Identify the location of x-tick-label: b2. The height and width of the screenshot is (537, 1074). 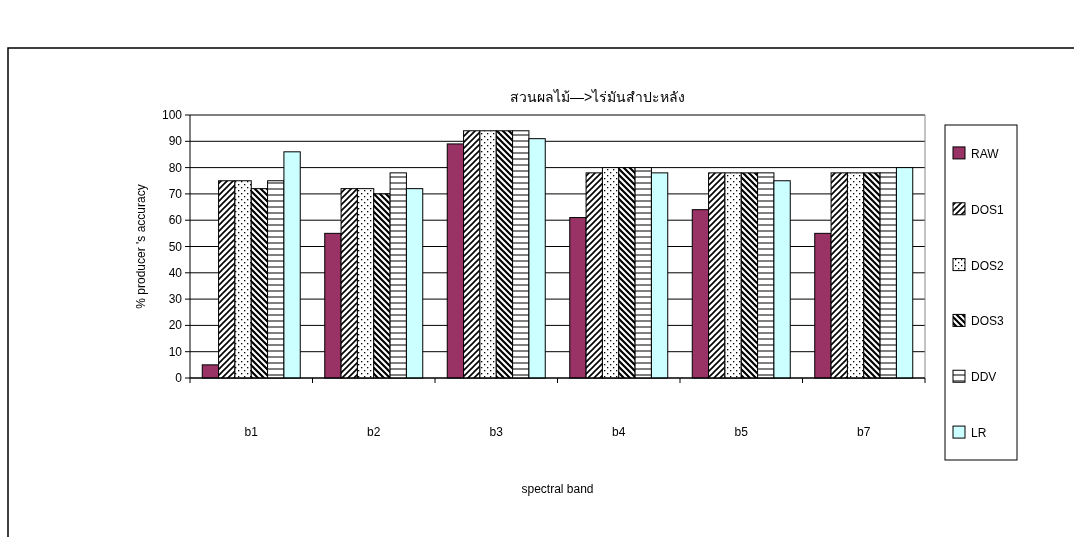
(374, 432).